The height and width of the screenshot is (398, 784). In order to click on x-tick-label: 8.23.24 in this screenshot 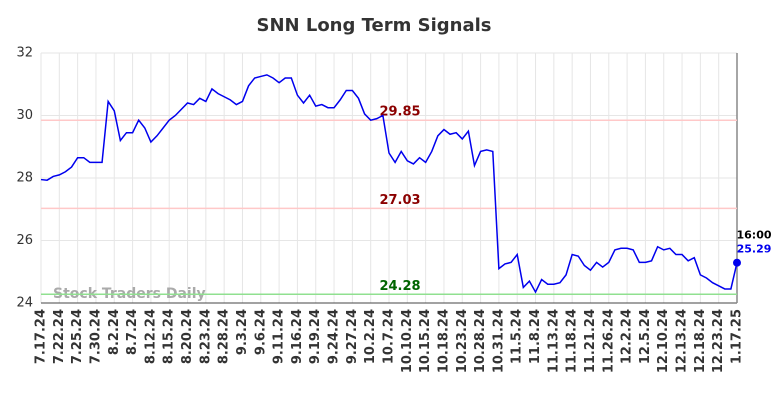, I will do `click(205, 336)`.